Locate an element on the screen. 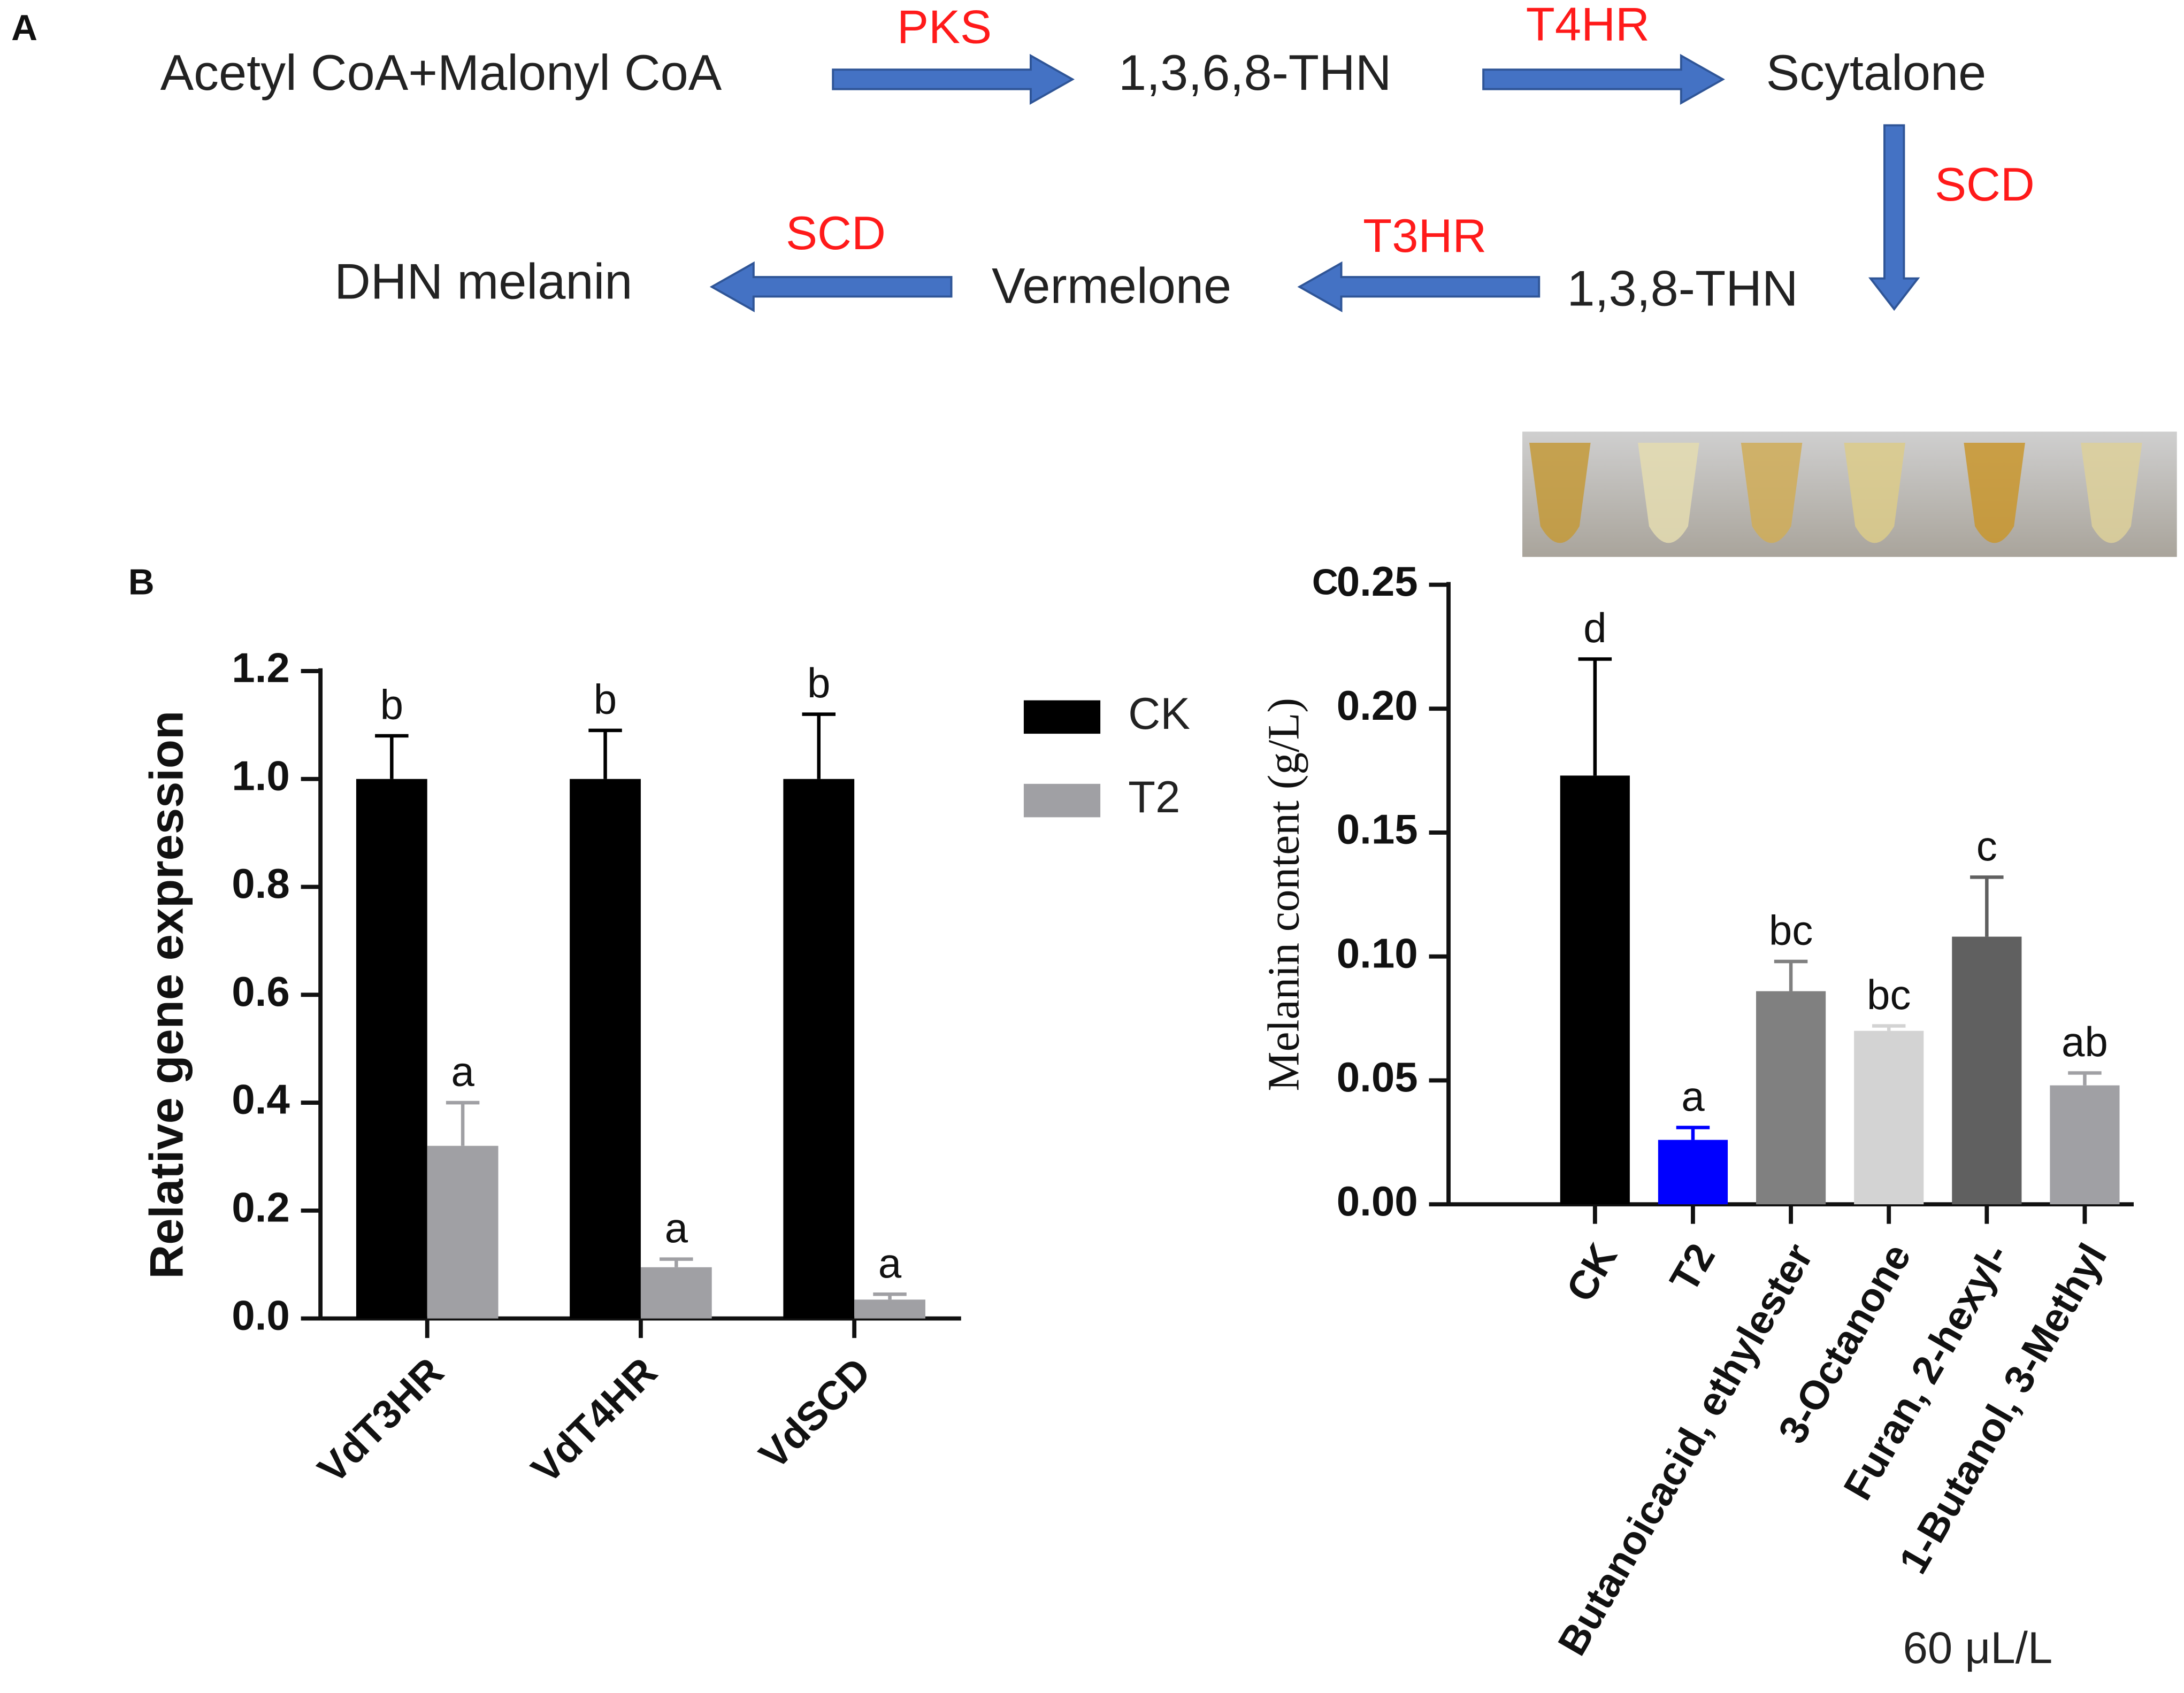 The width and height of the screenshot is (2184, 1693). y-tick-label: 0.15 is located at coordinates (1378, 829).